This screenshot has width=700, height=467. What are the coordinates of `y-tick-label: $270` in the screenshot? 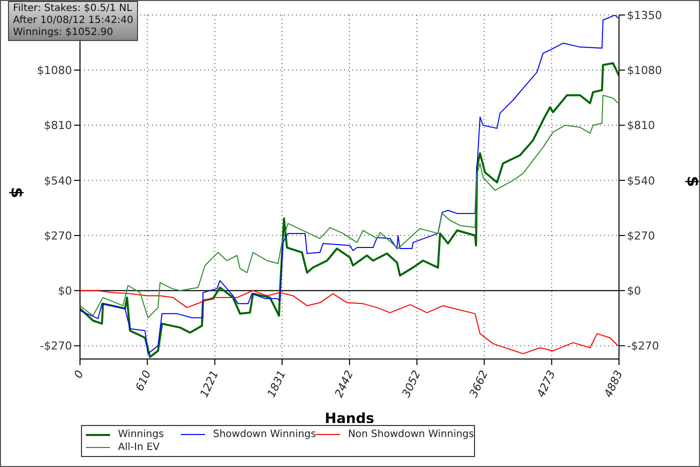 It's located at (58, 235).